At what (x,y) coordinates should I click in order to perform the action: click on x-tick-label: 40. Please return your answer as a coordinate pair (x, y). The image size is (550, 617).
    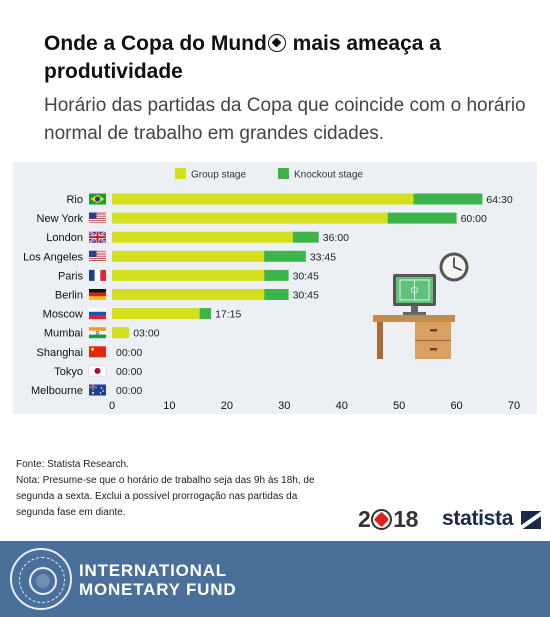
    Looking at the image, I should click on (342, 406).